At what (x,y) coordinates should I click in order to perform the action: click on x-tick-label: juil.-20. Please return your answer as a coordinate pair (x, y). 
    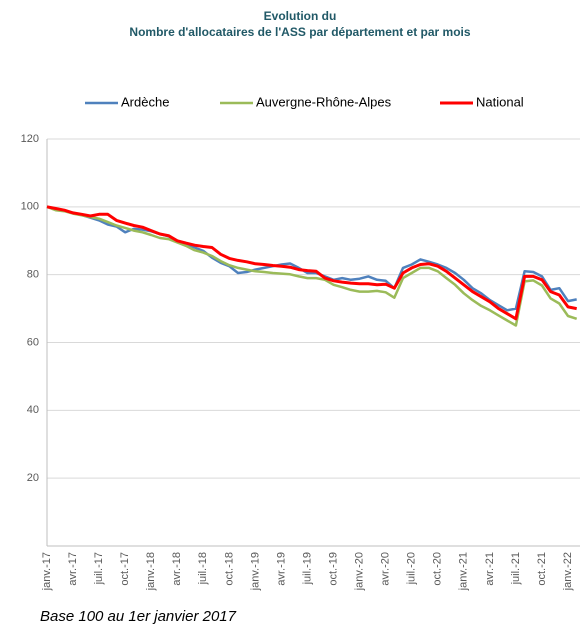
    Looking at the image, I should click on (412, 568).